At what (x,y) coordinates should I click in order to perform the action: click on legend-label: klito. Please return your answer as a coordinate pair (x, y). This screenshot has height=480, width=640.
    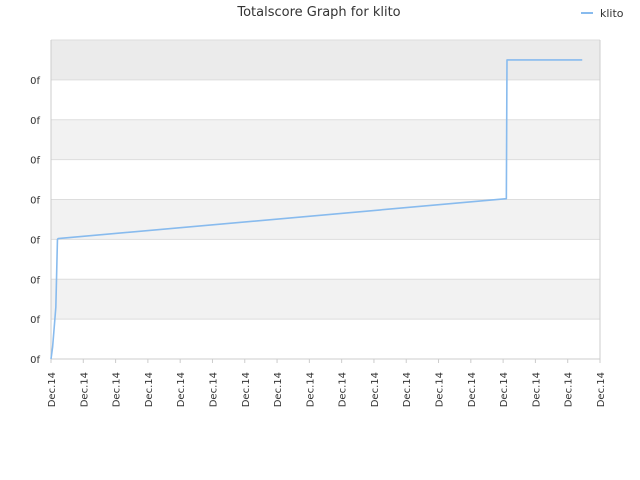
    Looking at the image, I should click on (612, 13).